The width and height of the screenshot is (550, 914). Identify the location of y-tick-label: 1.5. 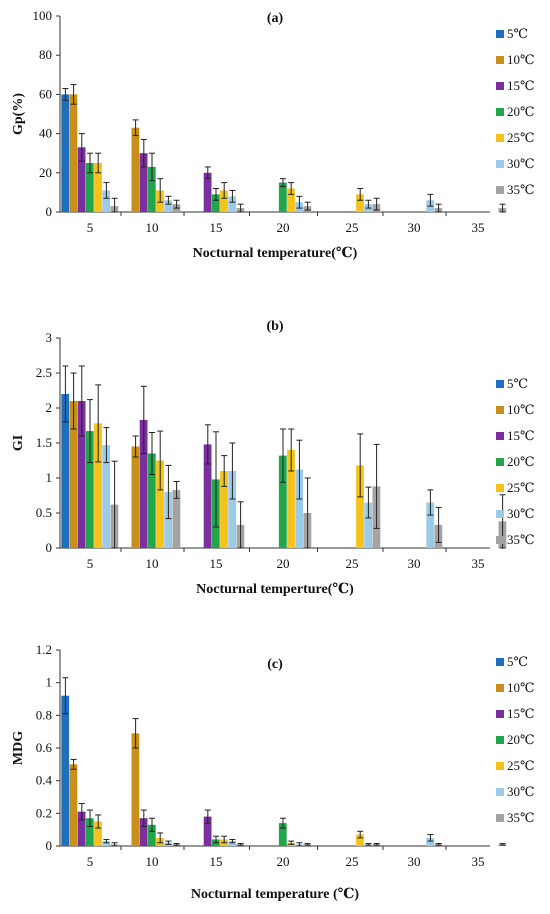
(44, 442).